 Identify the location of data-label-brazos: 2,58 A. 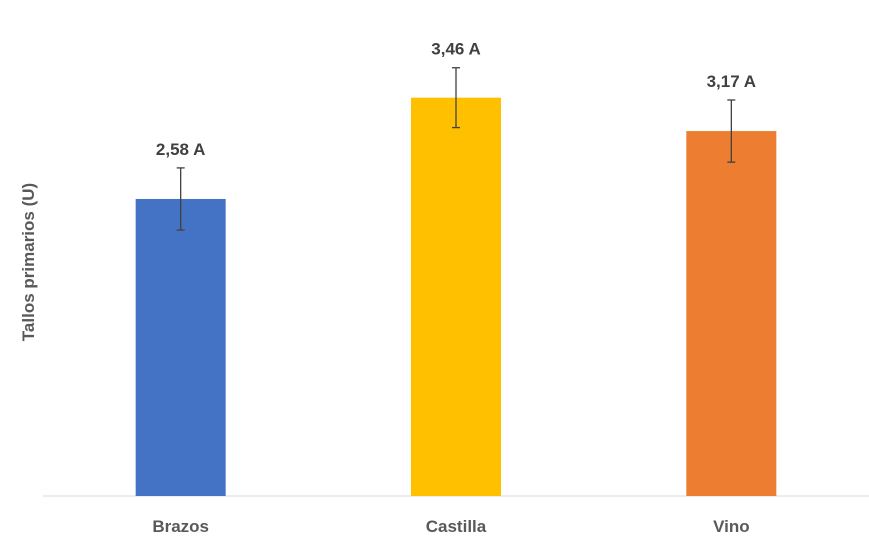
(180, 149).